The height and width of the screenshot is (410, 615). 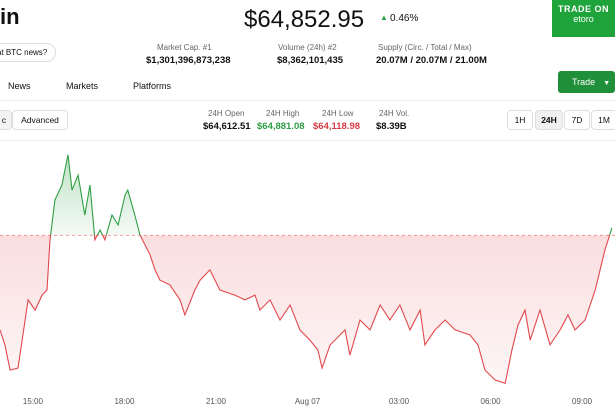 What do you see at coordinates (384, 17) in the screenshot?
I see `change-arrow: ▲` at bounding box center [384, 17].